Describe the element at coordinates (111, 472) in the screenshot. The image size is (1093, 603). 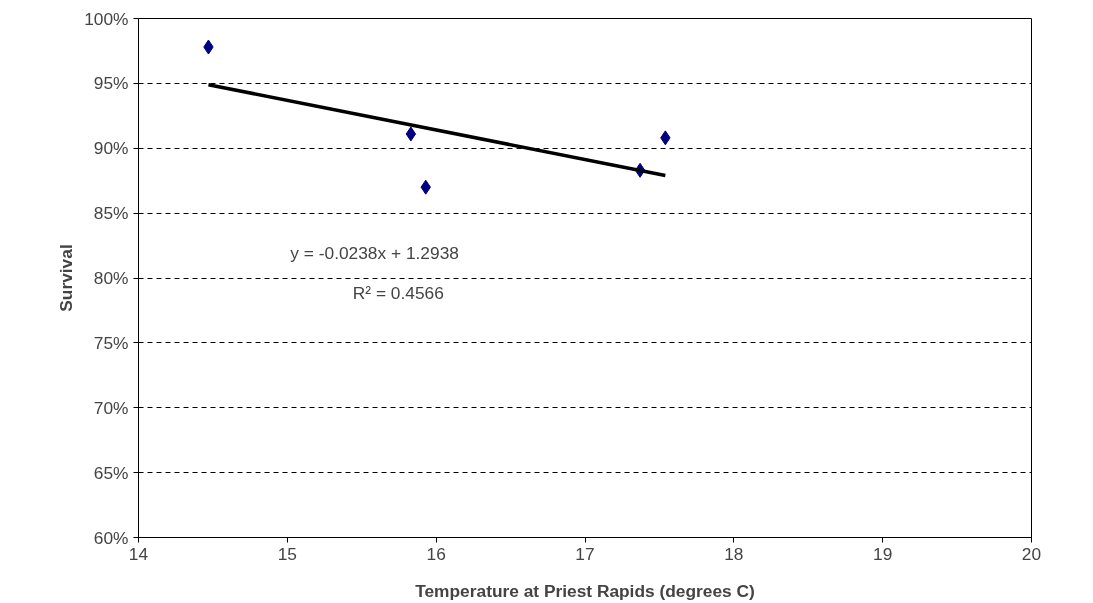
I see `y-tick-label: 65%` at that location.